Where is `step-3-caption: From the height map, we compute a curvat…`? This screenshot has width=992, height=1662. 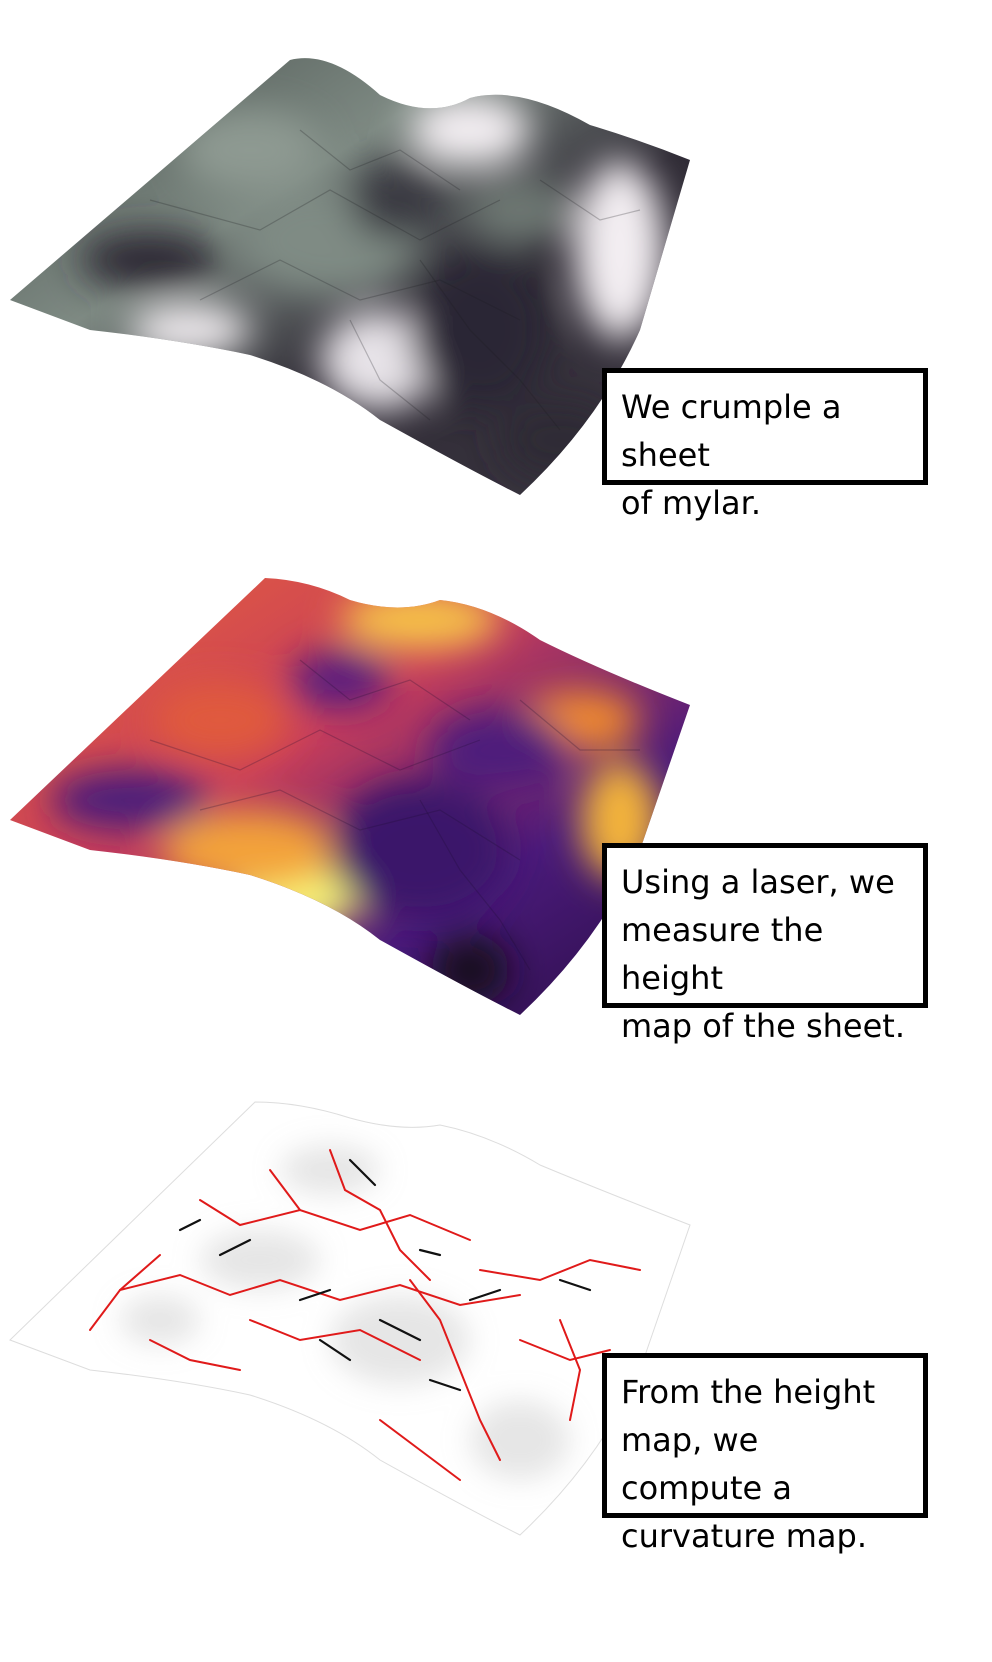 step-3-caption: From the height map, we compute a curvat… is located at coordinates (765, 1454).